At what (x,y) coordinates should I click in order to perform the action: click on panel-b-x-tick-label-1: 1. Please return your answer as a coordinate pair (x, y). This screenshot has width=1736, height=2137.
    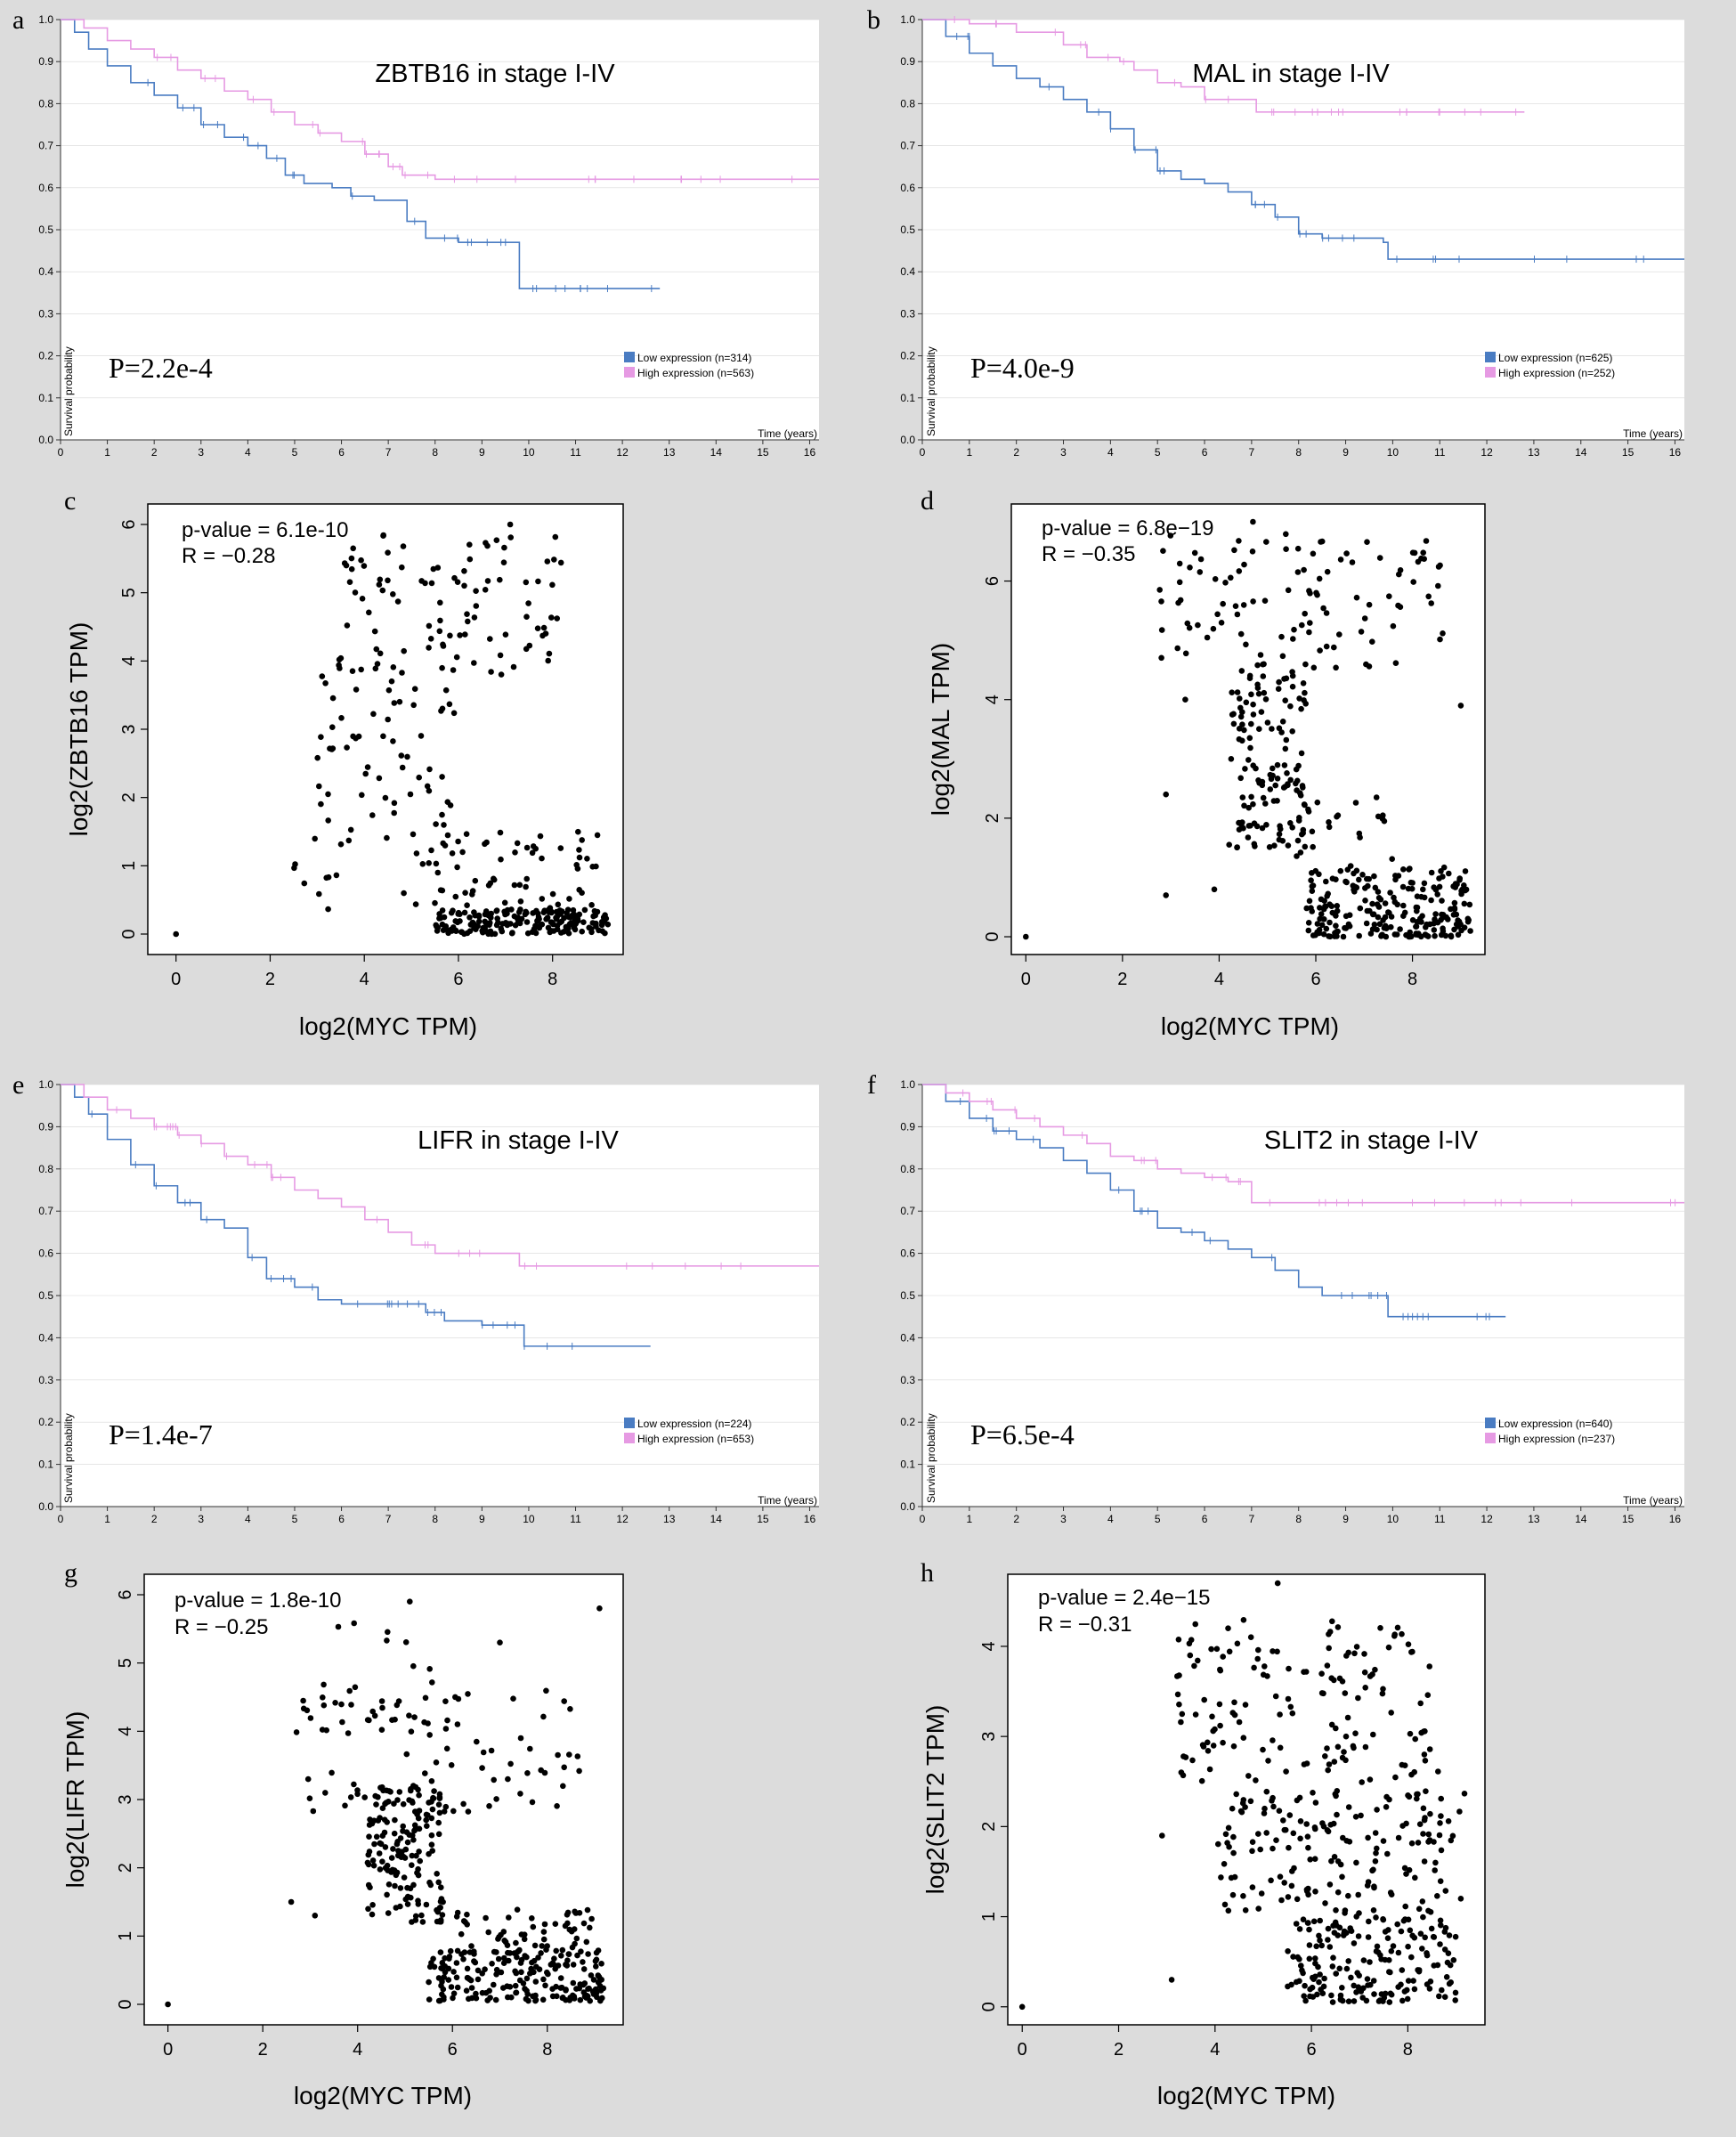
    Looking at the image, I should click on (969, 452).